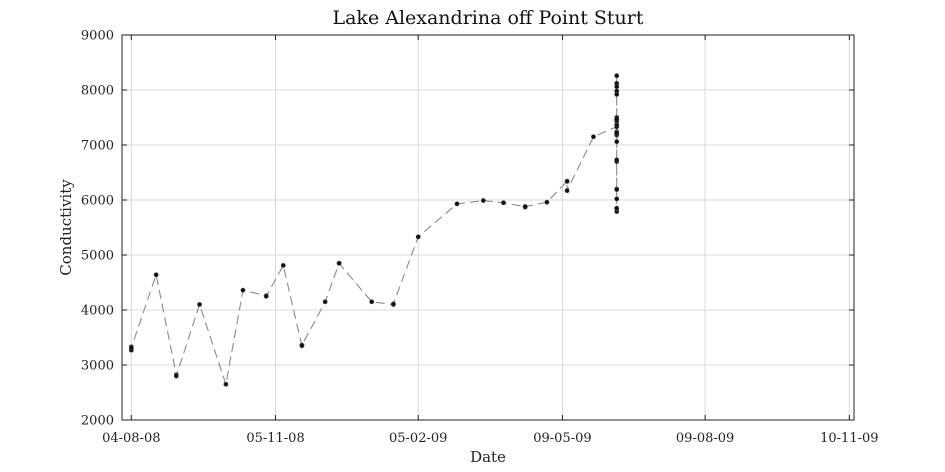  Describe the element at coordinates (275, 438) in the screenshot. I see `x-tick-label: 05-11-08` at that location.